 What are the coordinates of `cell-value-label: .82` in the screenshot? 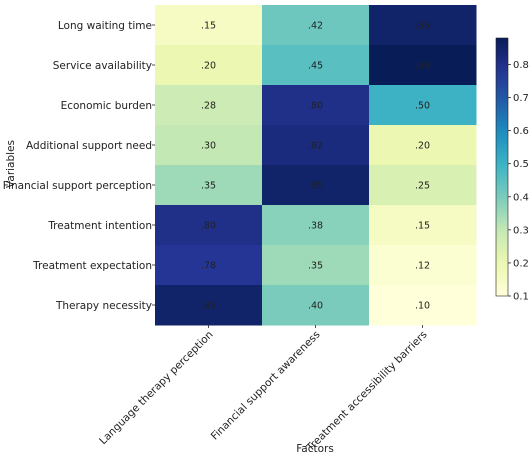 It's located at (315, 146).